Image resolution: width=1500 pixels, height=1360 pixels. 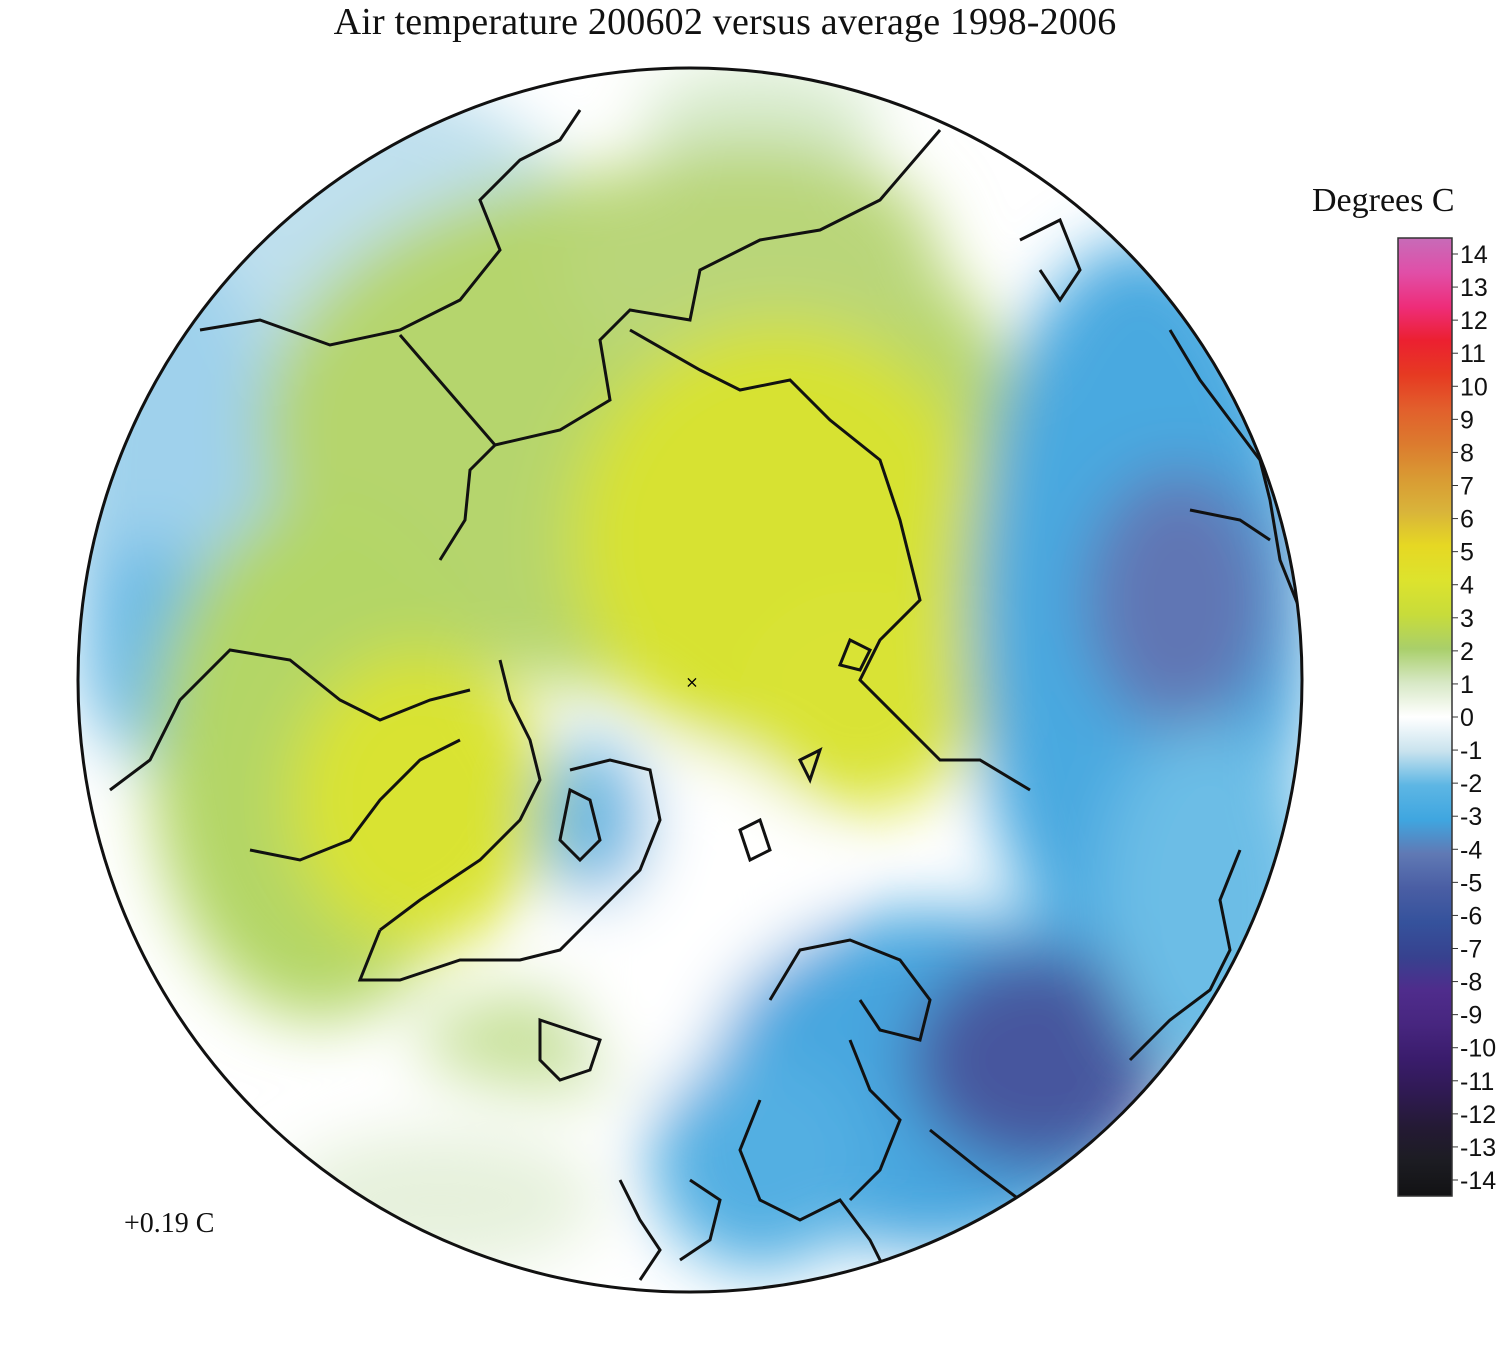 What do you see at coordinates (1471, 1016) in the screenshot?
I see `legend-tick-label: -9` at bounding box center [1471, 1016].